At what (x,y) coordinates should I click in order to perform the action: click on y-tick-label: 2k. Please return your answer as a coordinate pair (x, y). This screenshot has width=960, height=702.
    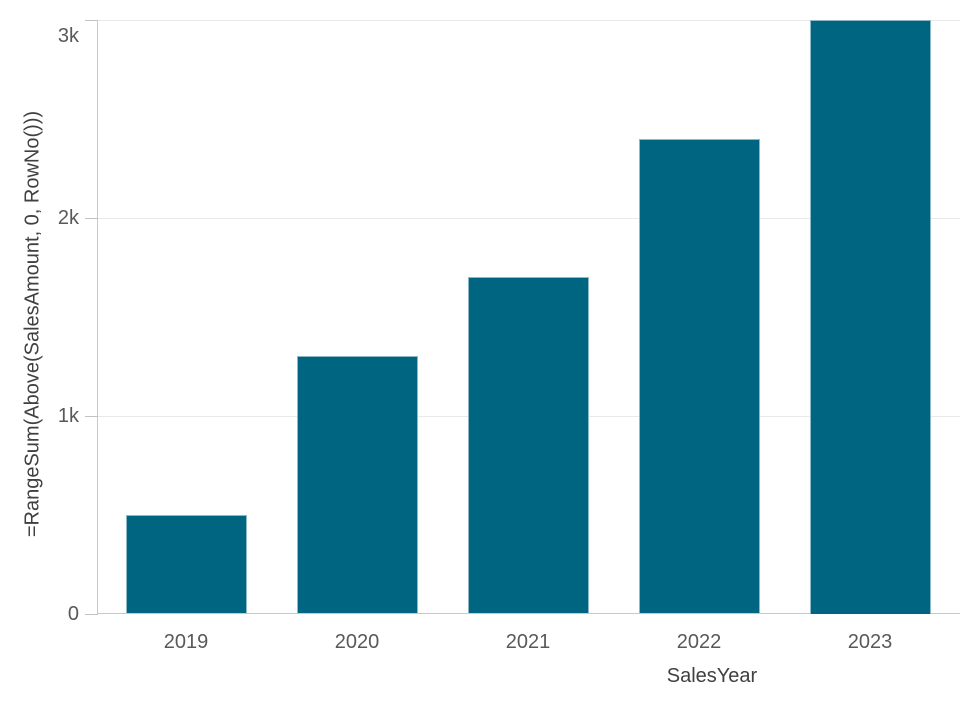
    Looking at the image, I should click on (68, 218).